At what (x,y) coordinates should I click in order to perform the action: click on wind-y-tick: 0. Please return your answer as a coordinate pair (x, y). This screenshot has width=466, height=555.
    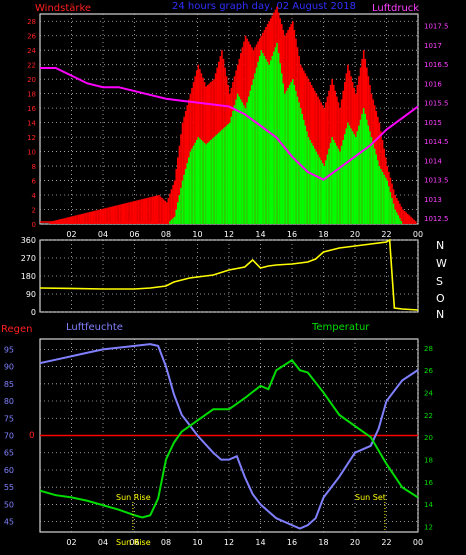
    Looking at the image, I should click on (34, 225).